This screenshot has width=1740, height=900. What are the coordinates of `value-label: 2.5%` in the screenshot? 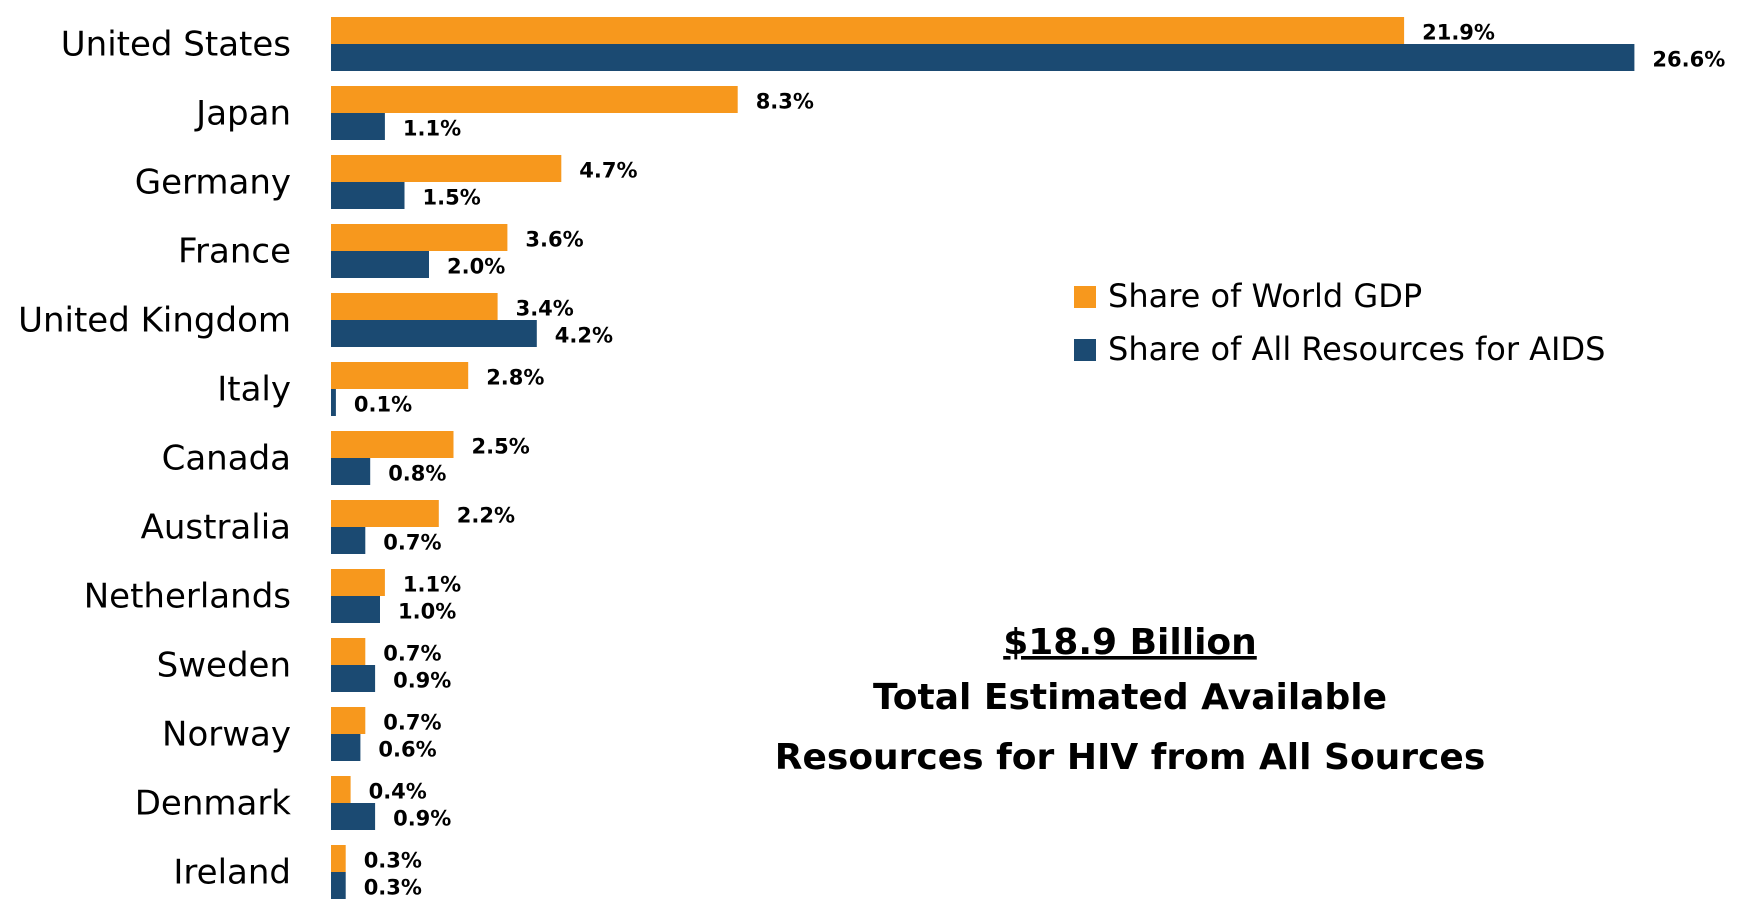 It's located at (501, 447).